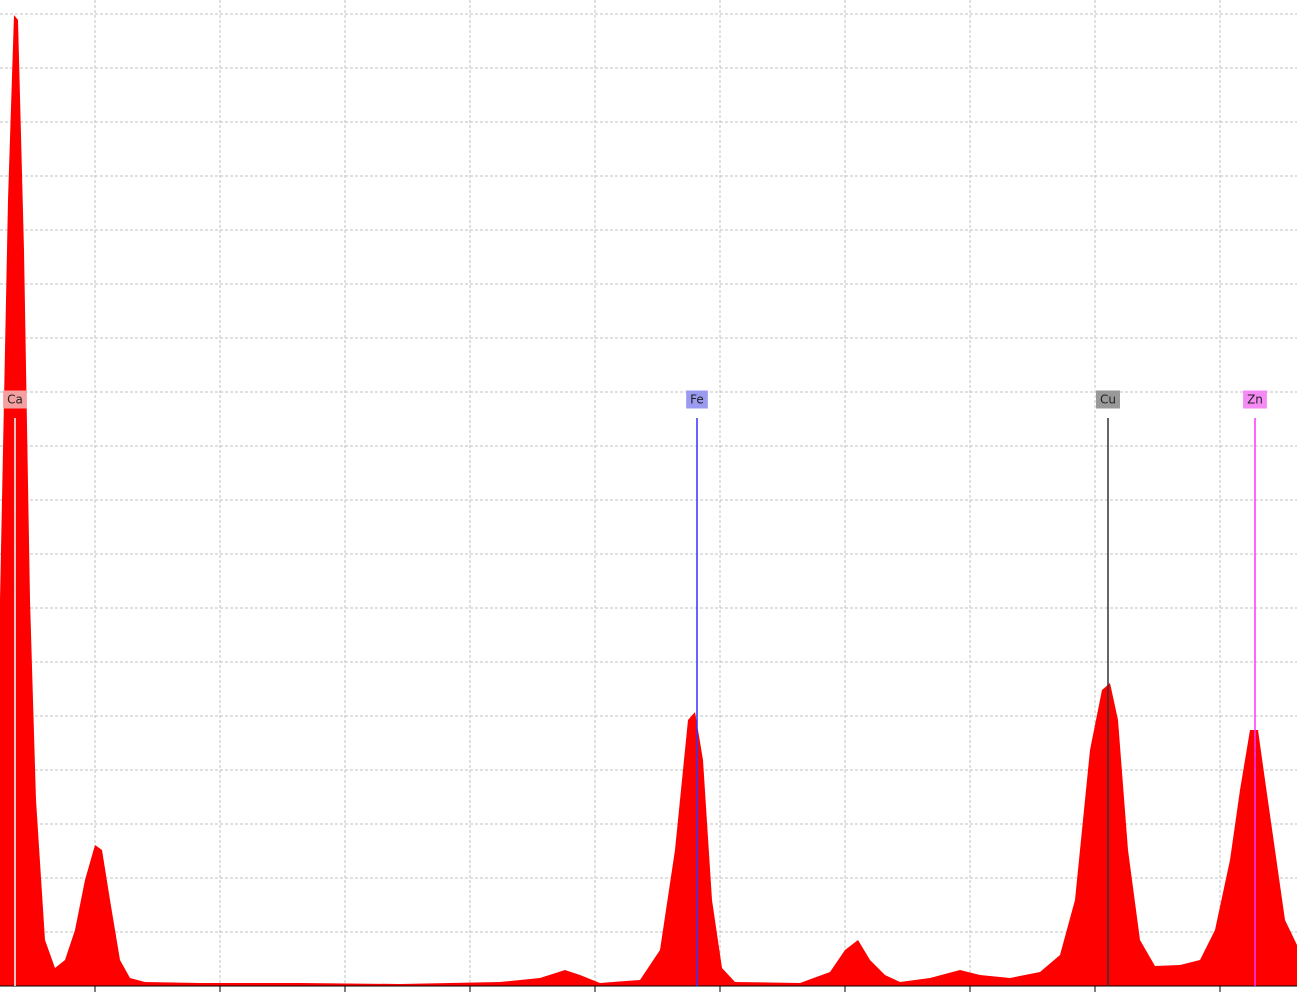 The width and height of the screenshot is (1297, 992). I want to click on element-label: Zn, so click(1255, 400).